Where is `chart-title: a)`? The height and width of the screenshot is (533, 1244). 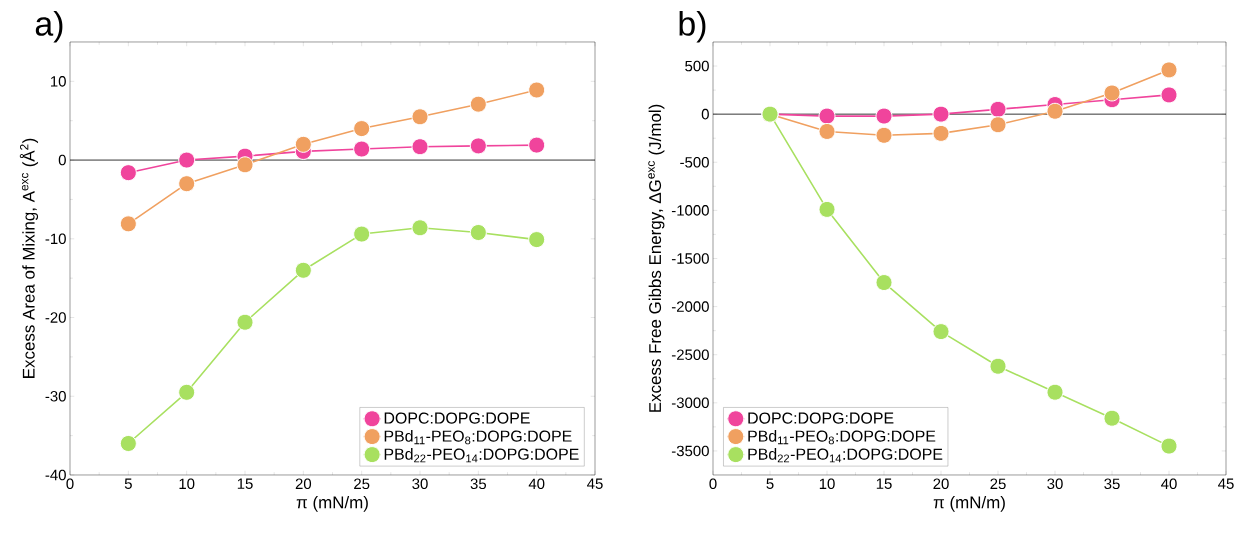 chart-title: a) is located at coordinates (49, 26).